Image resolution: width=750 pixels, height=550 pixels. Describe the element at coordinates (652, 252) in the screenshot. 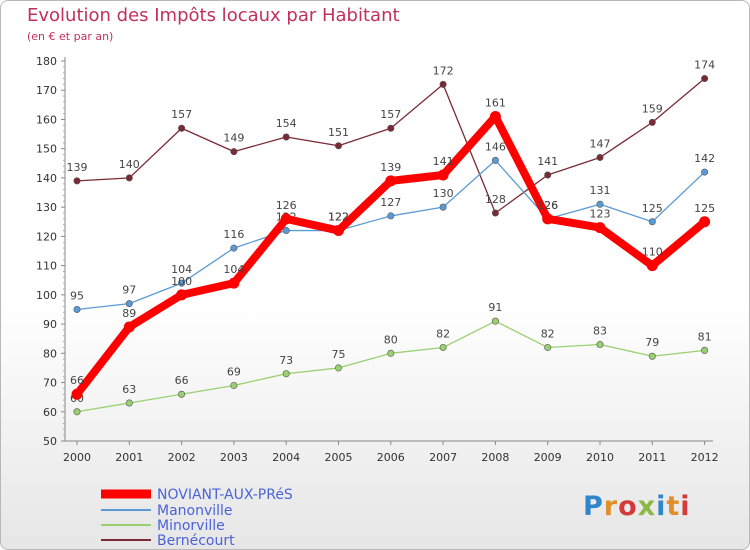

I see `data-label: 110` at that location.